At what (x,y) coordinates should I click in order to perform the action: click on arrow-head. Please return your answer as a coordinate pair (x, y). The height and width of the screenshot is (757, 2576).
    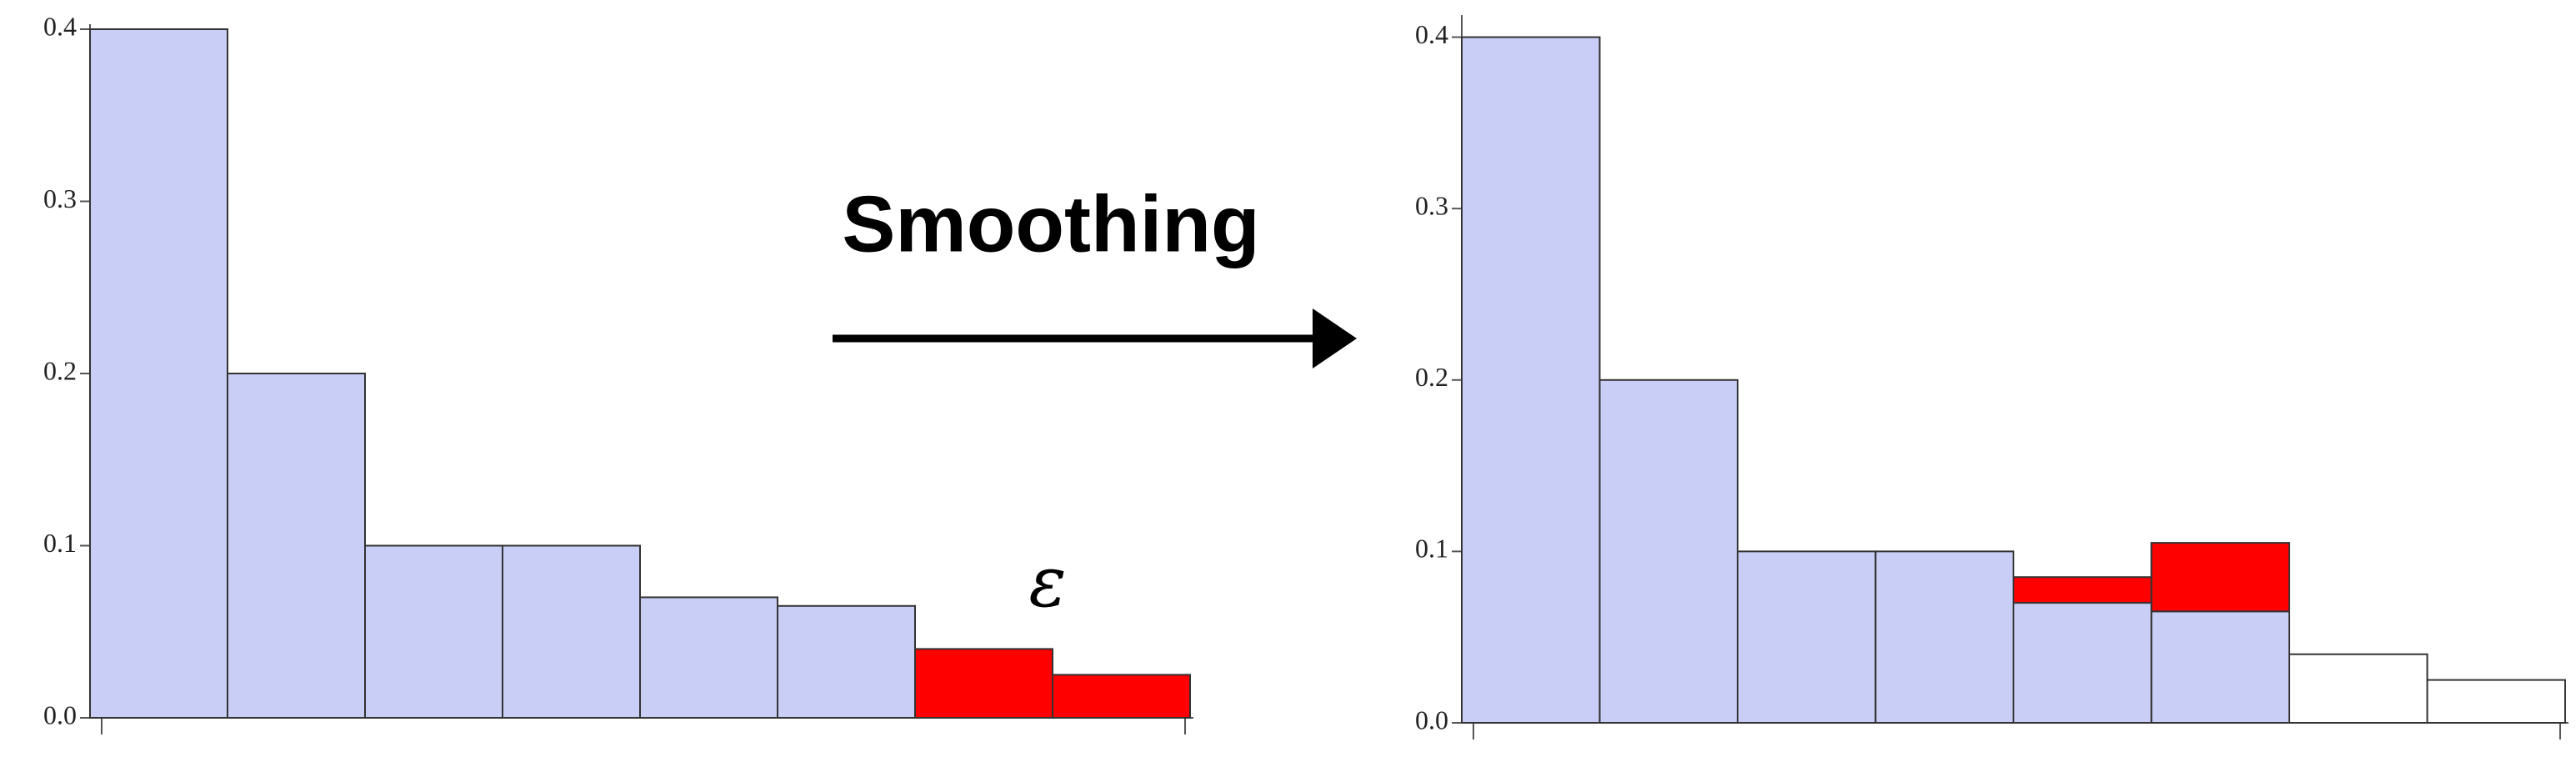
    Looking at the image, I should click on (1335, 338).